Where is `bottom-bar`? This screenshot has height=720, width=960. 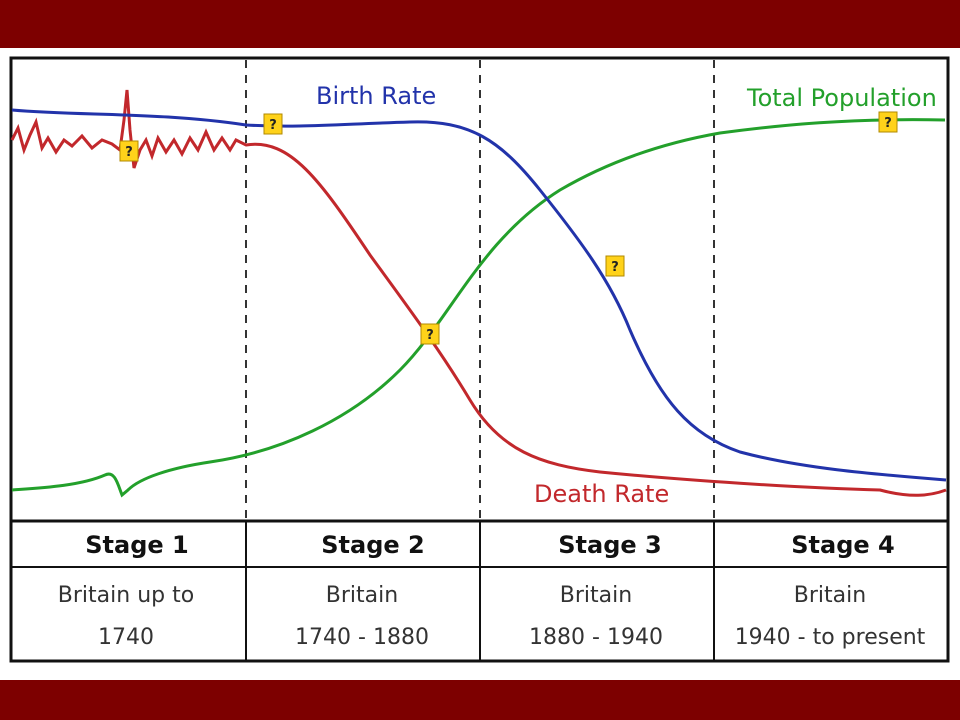 bottom-bar is located at coordinates (480, 700).